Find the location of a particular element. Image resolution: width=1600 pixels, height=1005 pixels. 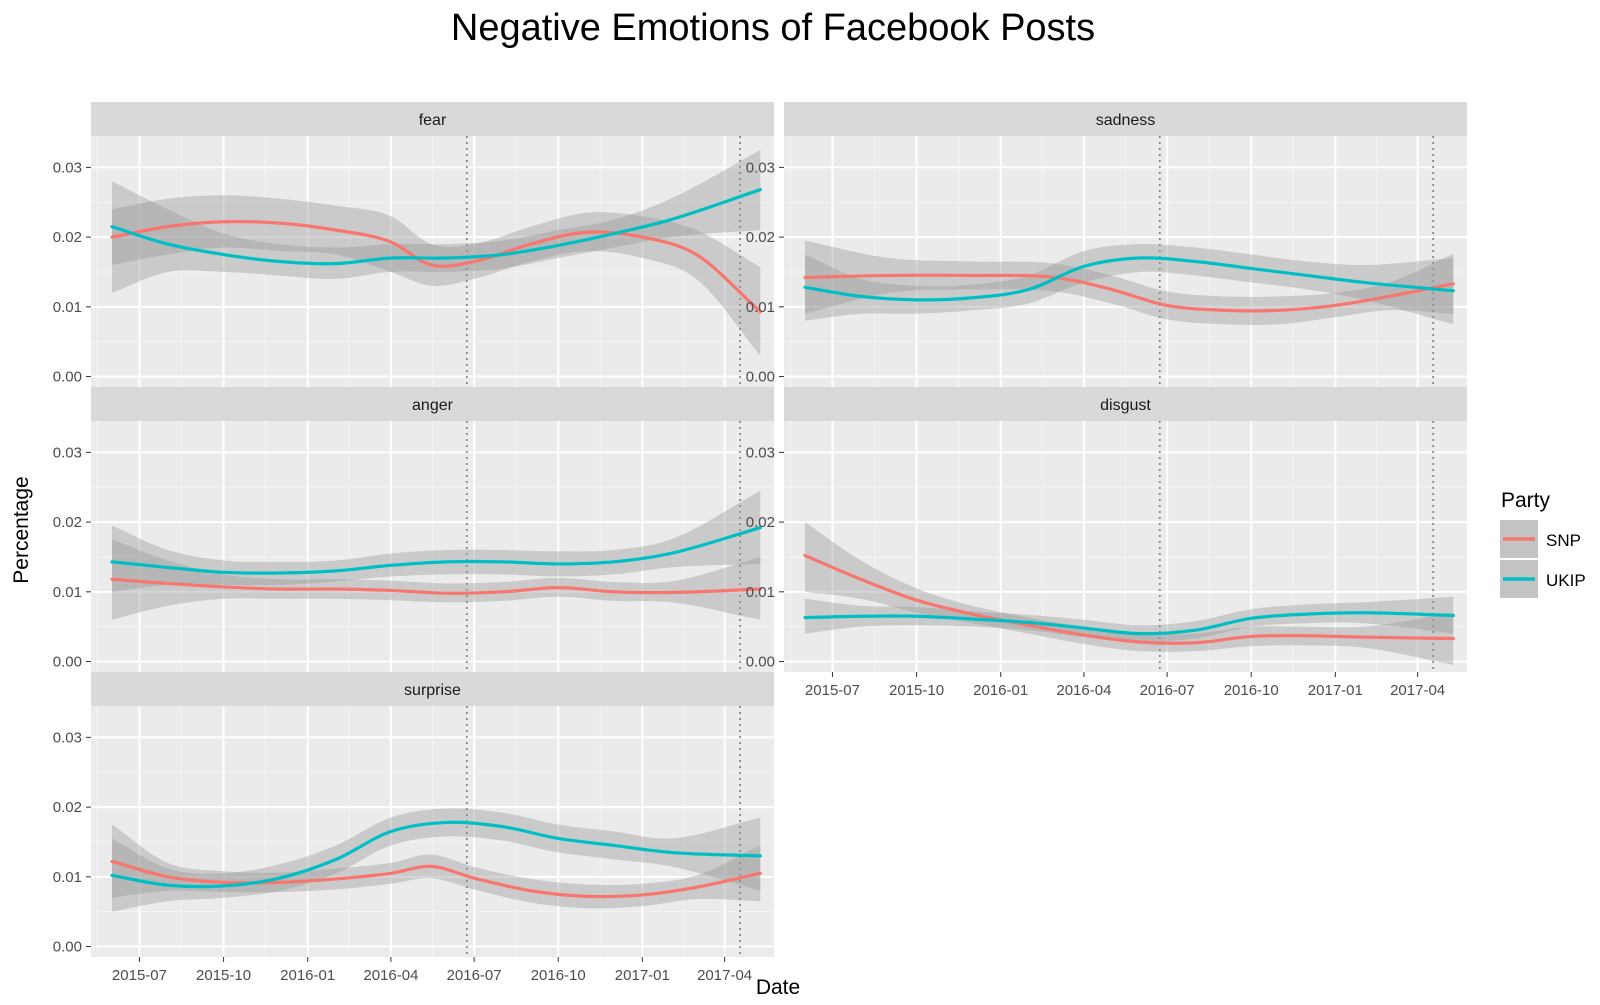

facet-strip-label: surprise is located at coordinates (432, 690).